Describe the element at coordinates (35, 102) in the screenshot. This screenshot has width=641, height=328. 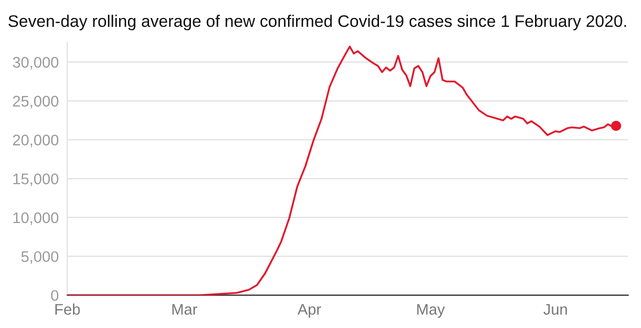
I see `y-tick-label: 25,000` at that location.